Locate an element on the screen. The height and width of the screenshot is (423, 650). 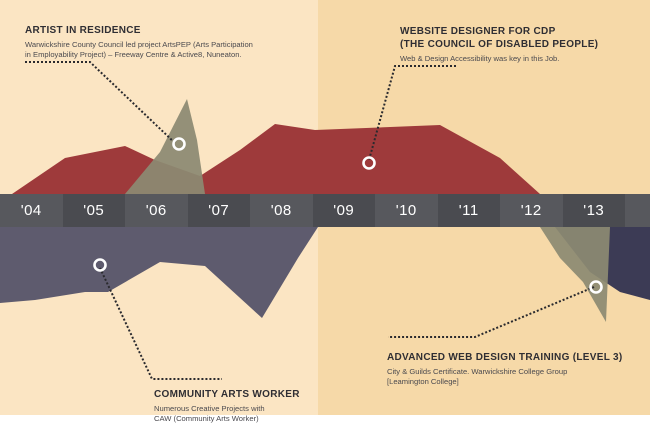
entry-title: COMMUNITY ARTS WORKER is located at coordinates (227, 394).